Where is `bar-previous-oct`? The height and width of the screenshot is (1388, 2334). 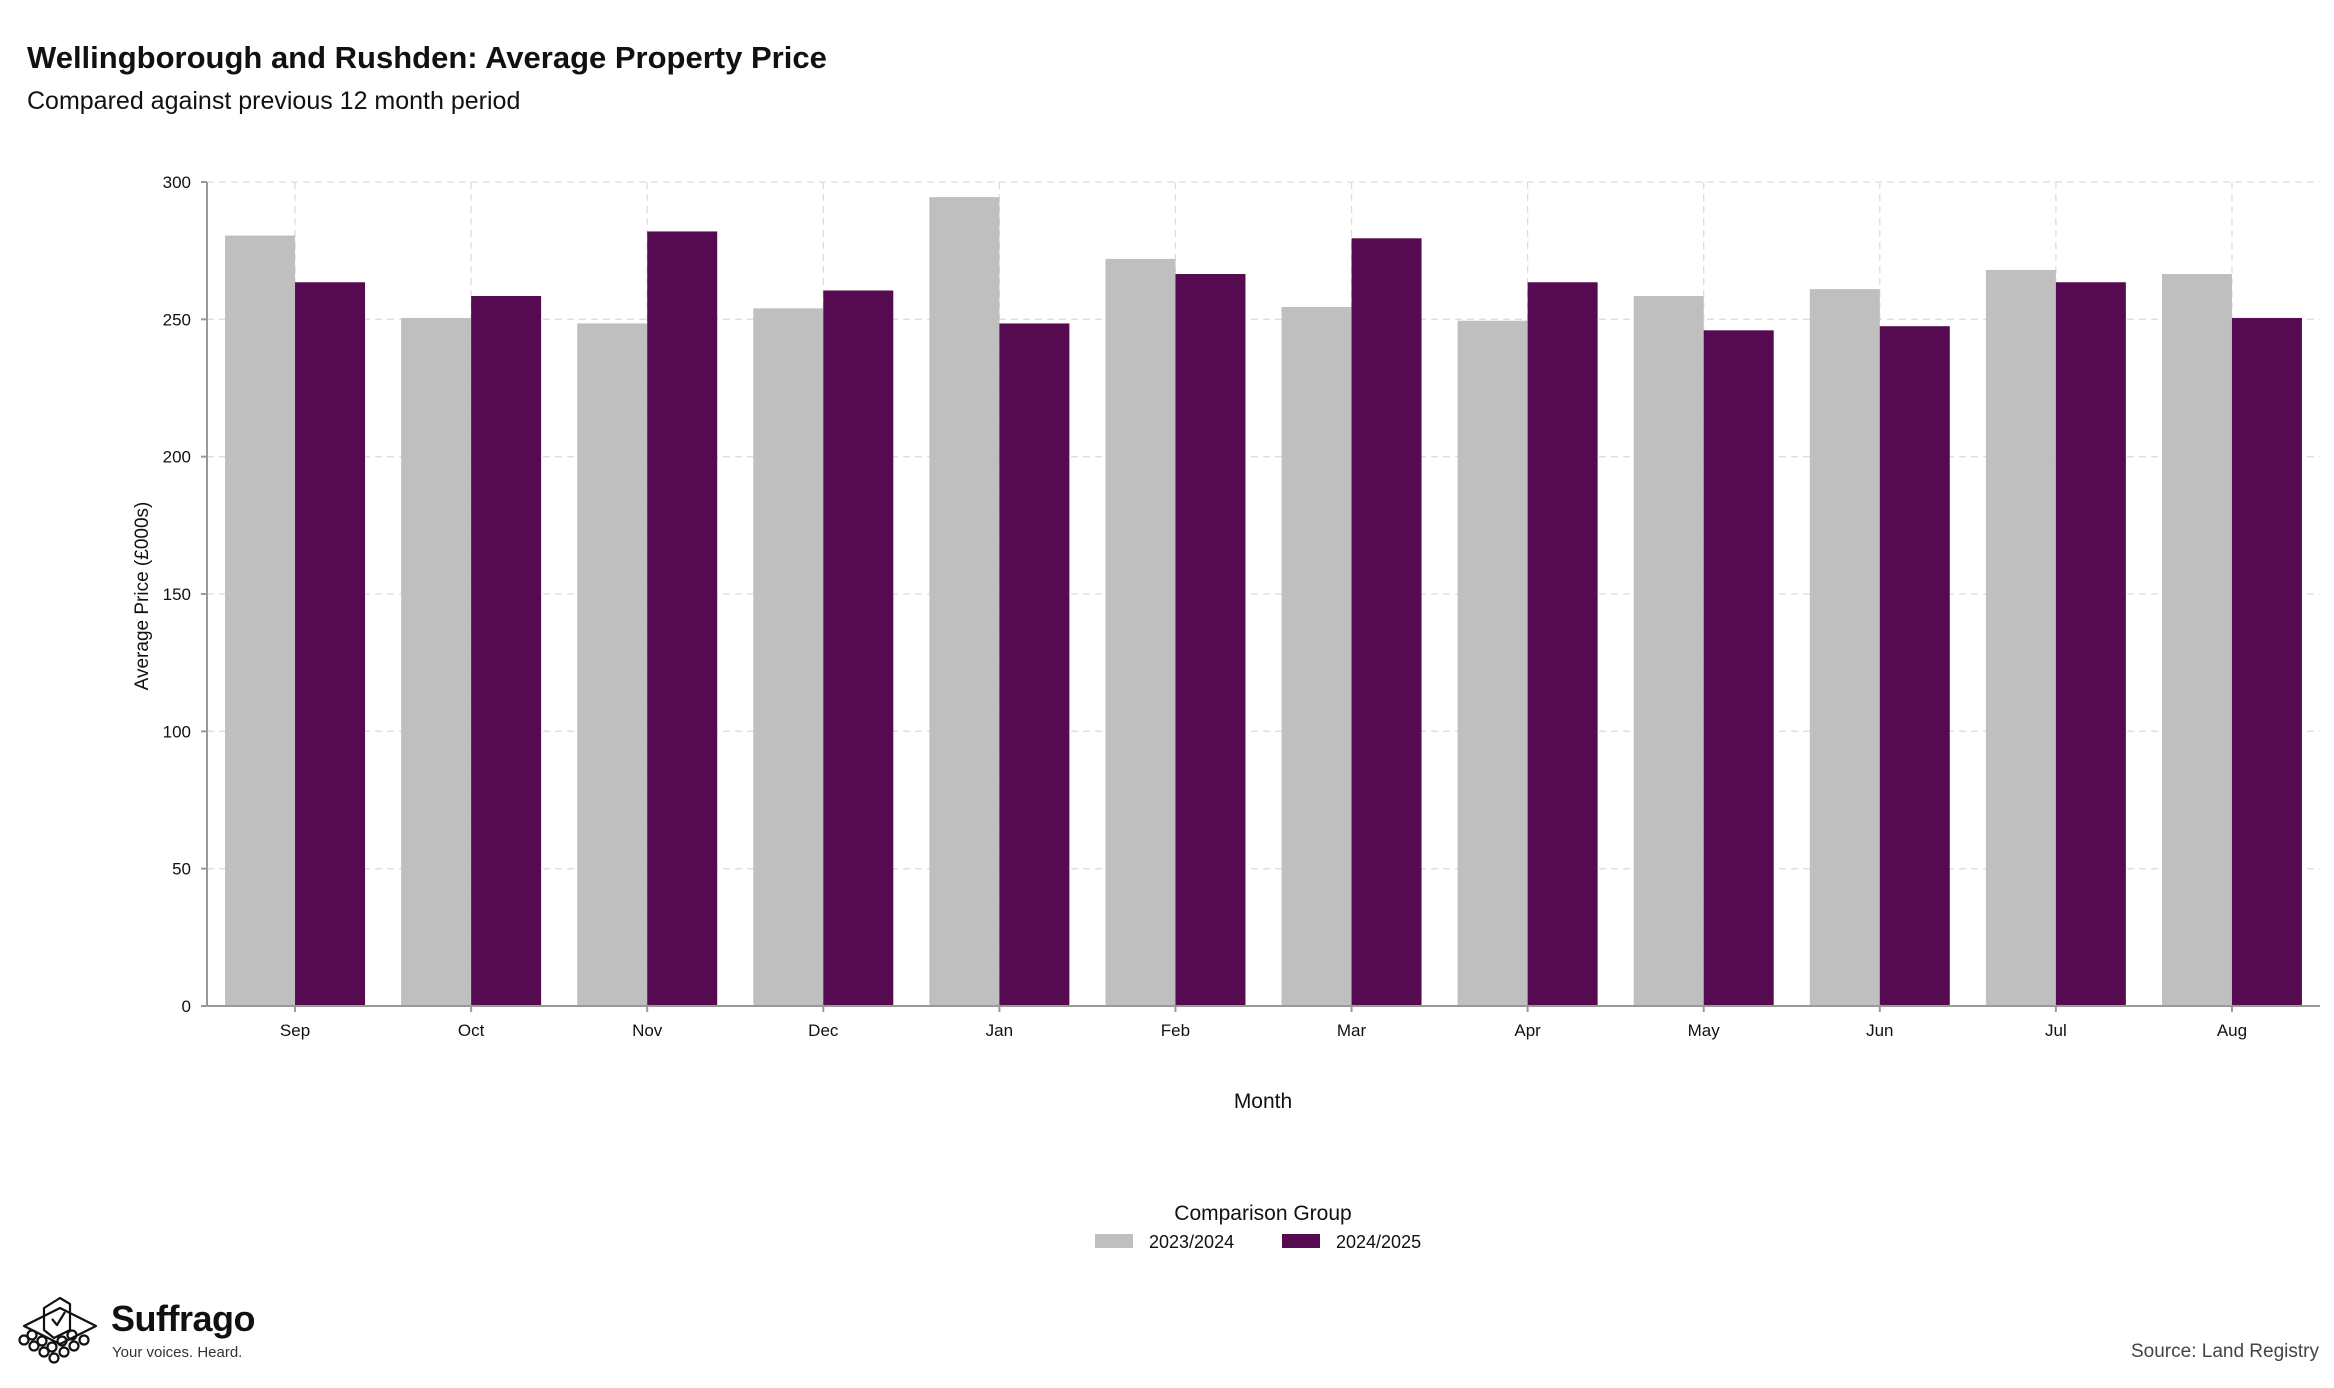 bar-previous-oct is located at coordinates (436, 662).